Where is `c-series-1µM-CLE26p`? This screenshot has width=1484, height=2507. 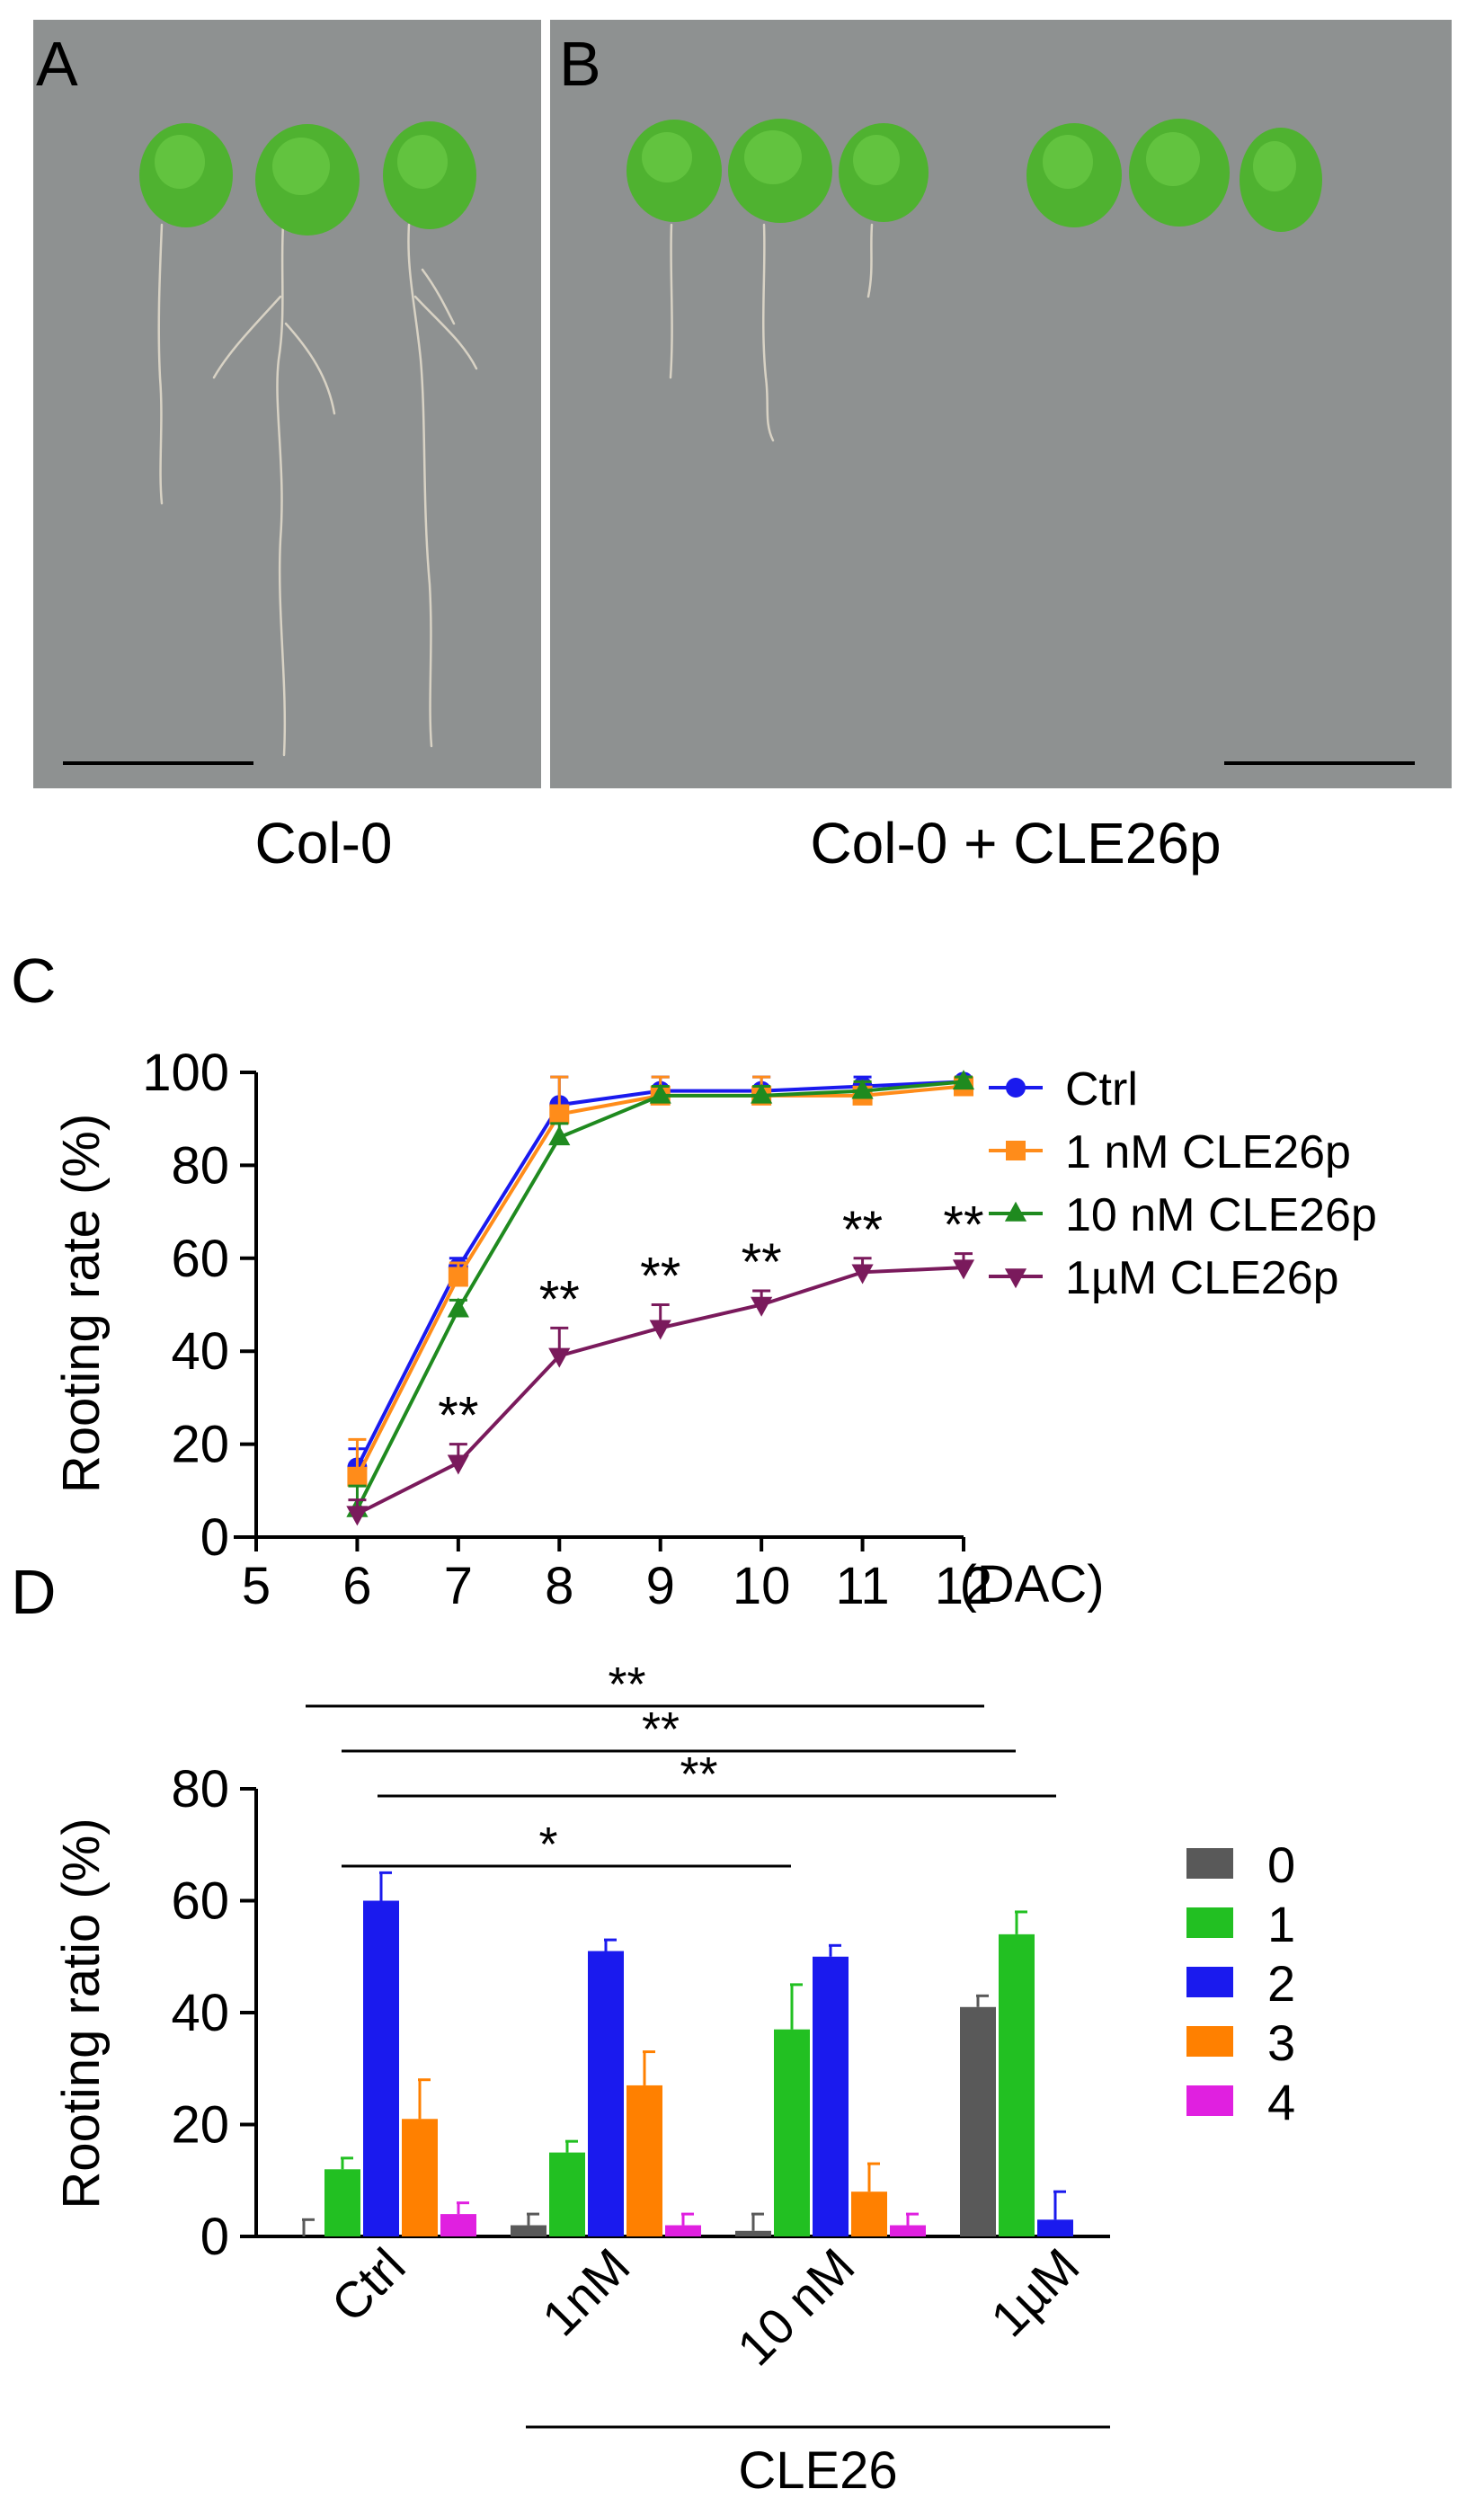 c-series-1µM-CLE26p is located at coordinates (660, 1389).